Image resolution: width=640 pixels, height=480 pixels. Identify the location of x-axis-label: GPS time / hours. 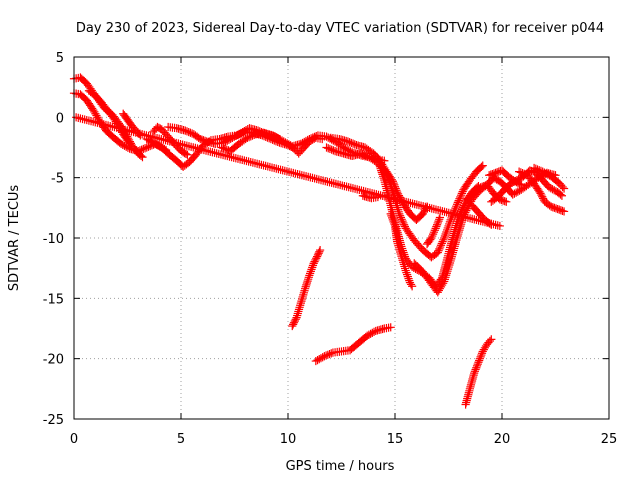
(340, 466).